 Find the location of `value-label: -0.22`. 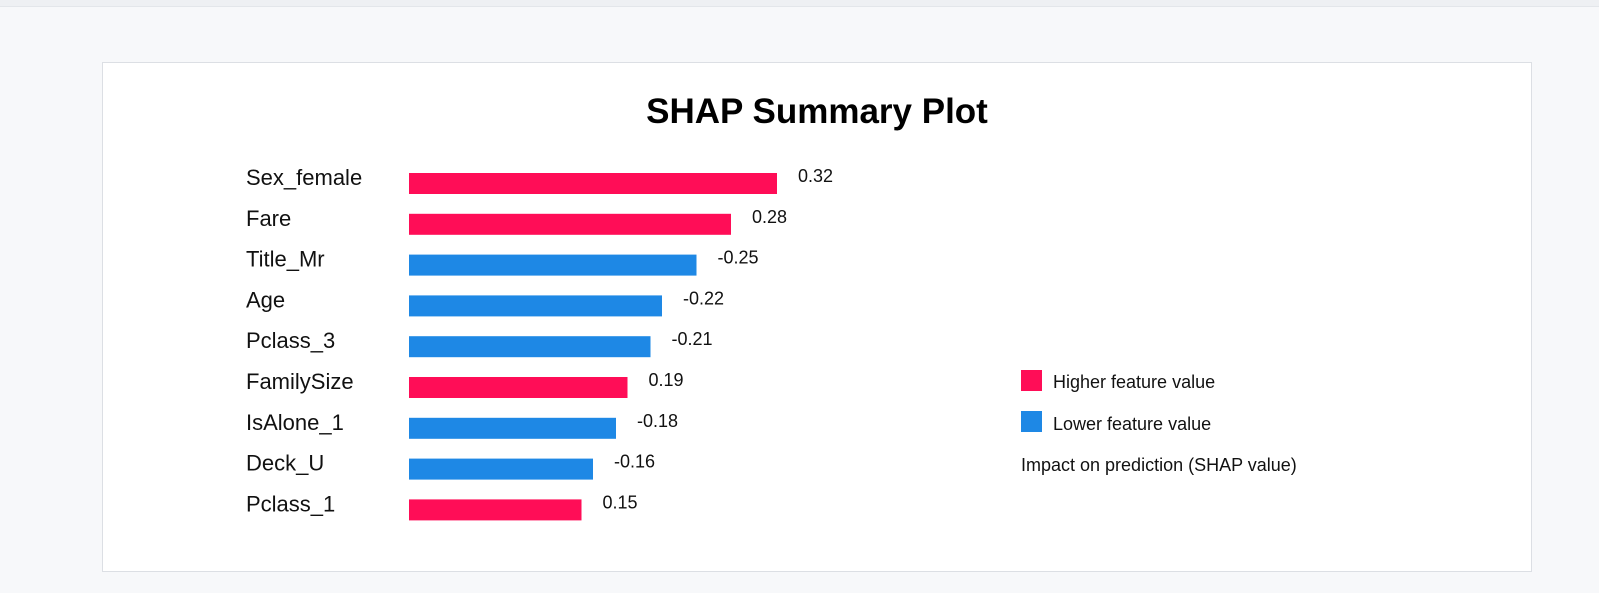

value-label: -0.22 is located at coordinates (703, 298).